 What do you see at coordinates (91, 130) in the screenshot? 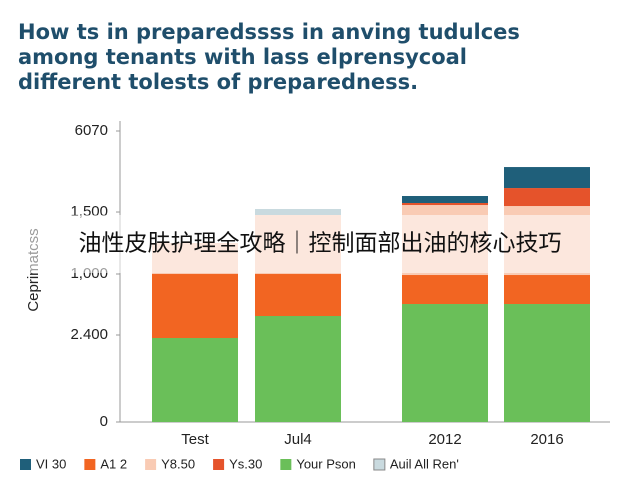
I see `y-tick-label: 6070` at bounding box center [91, 130].